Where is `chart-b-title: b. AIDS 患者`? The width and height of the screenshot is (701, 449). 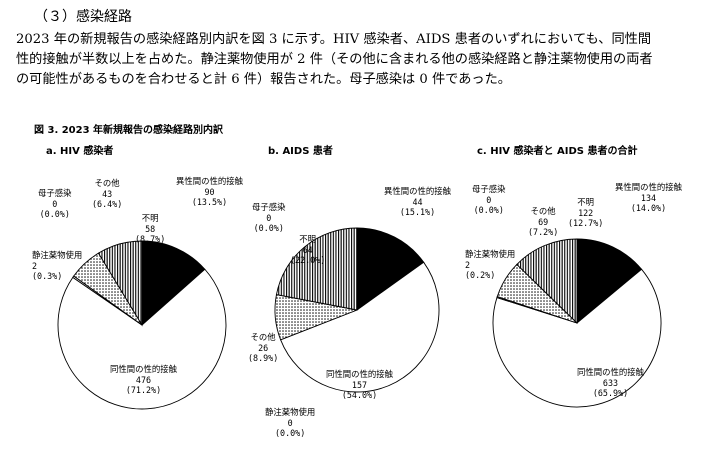 chart-b-title: b. AIDS 患者 is located at coordinates (300, 151).